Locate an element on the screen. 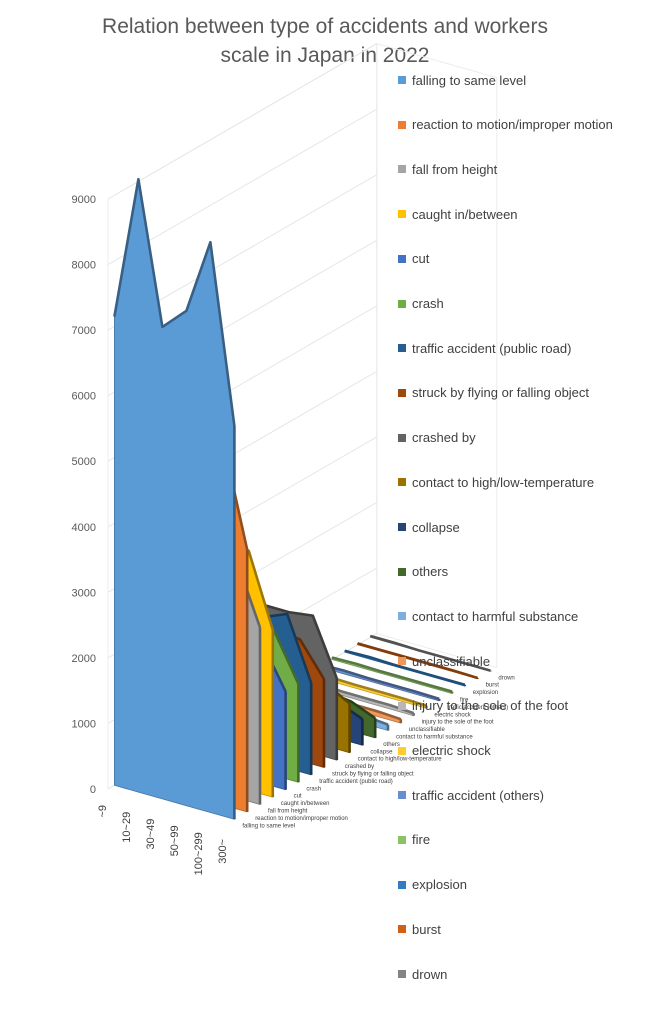  area-edge-burst is located at coordinates (417, 661).